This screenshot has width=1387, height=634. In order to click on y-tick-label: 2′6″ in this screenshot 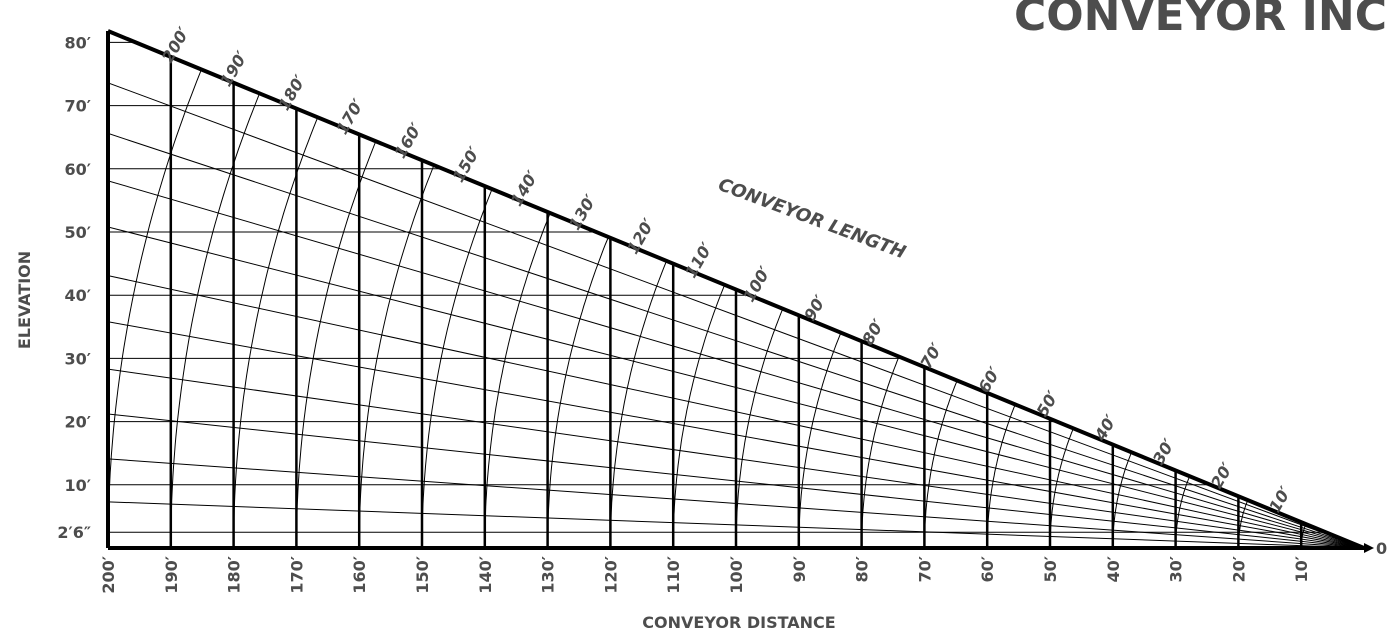, I will do `click(74, 532)`.